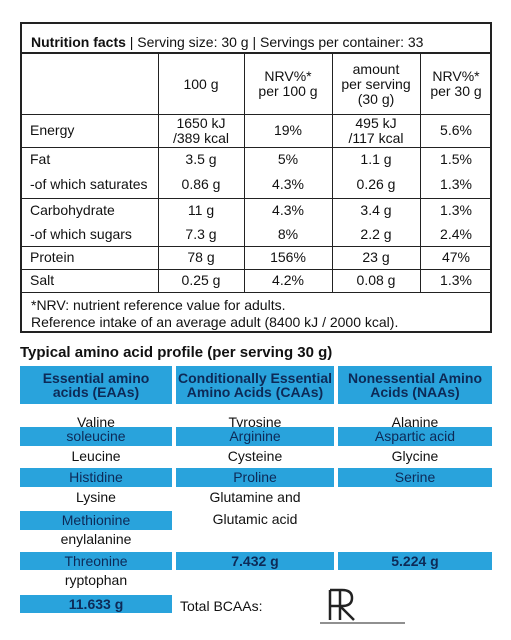 This screenshot has height=640, width=511. I want to click on cell: 495 kJ /117 kcal, so click(376, 130).